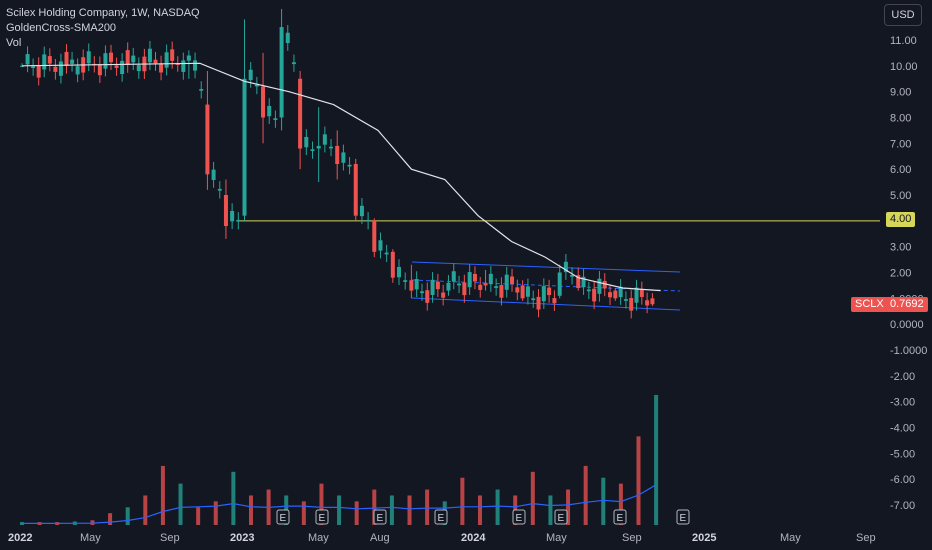  I want to click on y-tick-label: -2.00, so click(902, 377).